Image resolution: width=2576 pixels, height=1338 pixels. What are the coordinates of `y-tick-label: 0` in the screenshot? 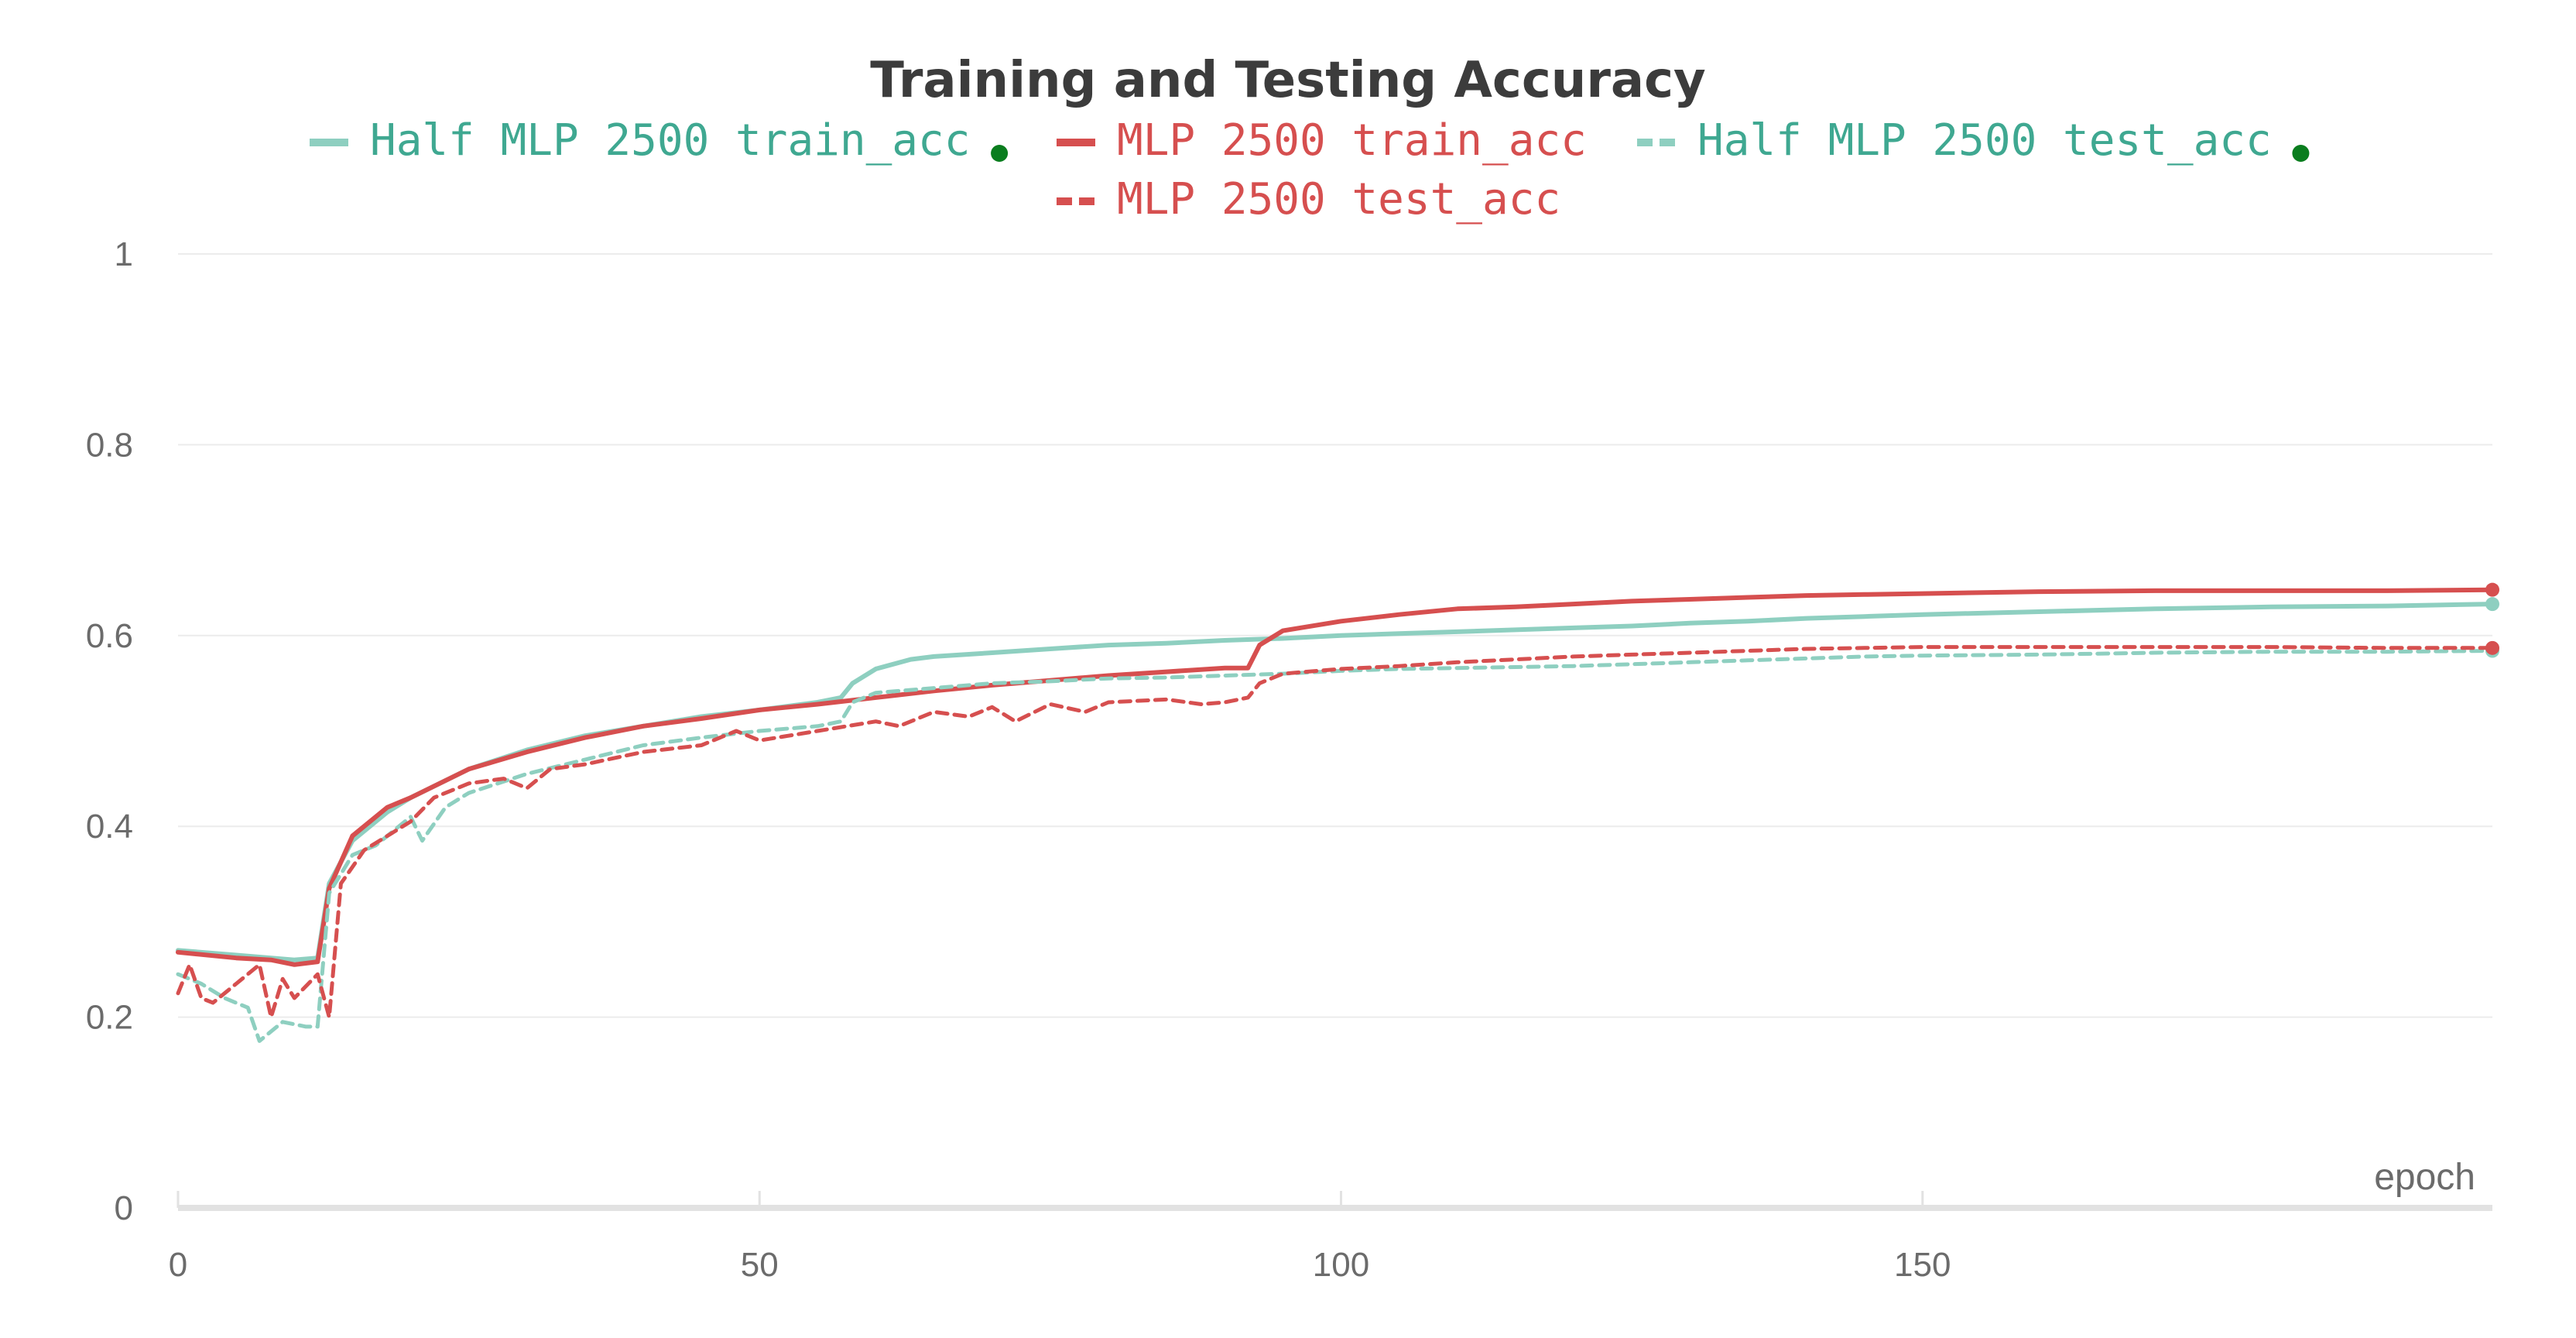 It's located at (124, 1208).